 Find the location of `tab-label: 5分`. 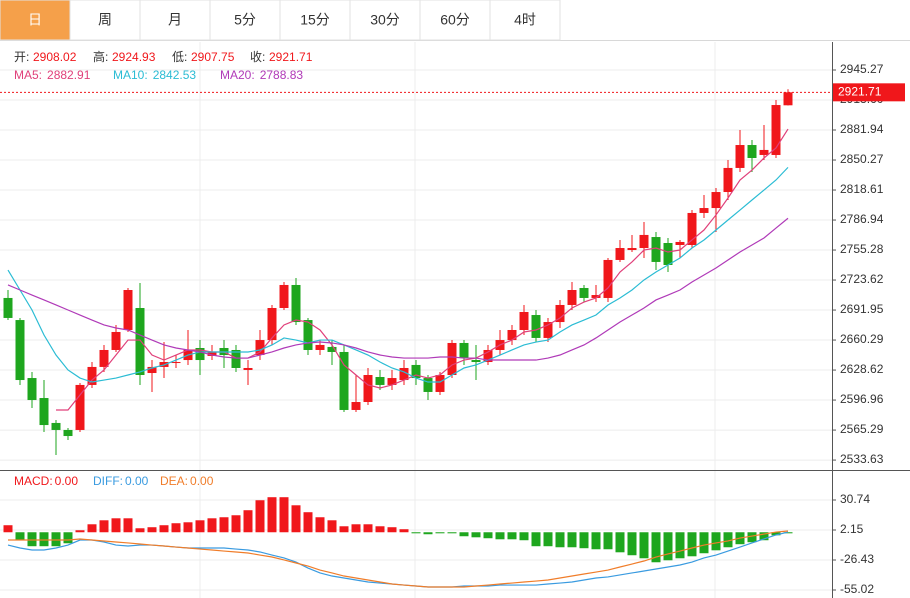

tab-label: 5分 is located at coordinates (245, 20).